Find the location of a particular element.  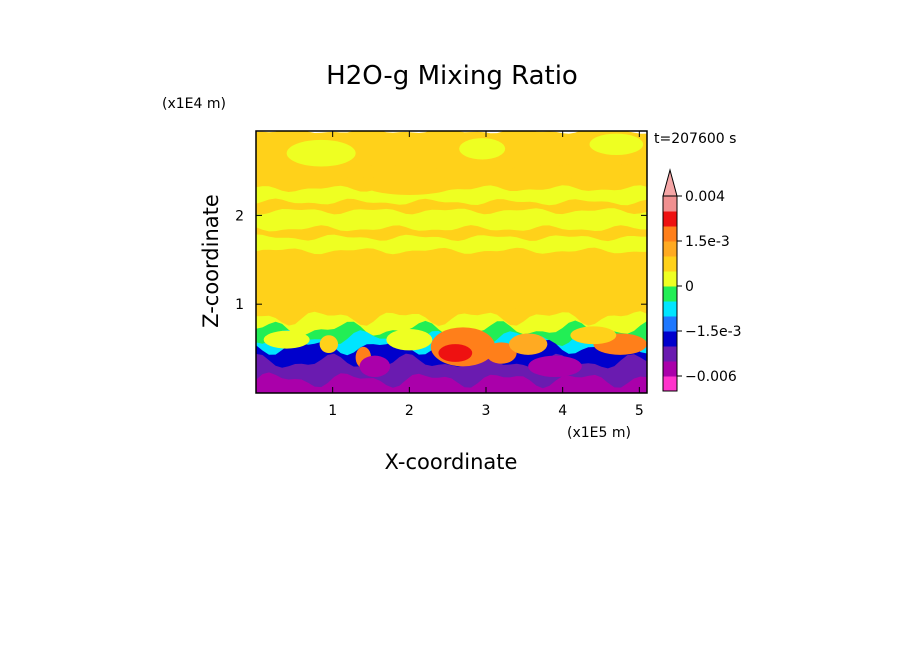

y-unit-label: (x1E4 m) is located at coordinates (194, 104).